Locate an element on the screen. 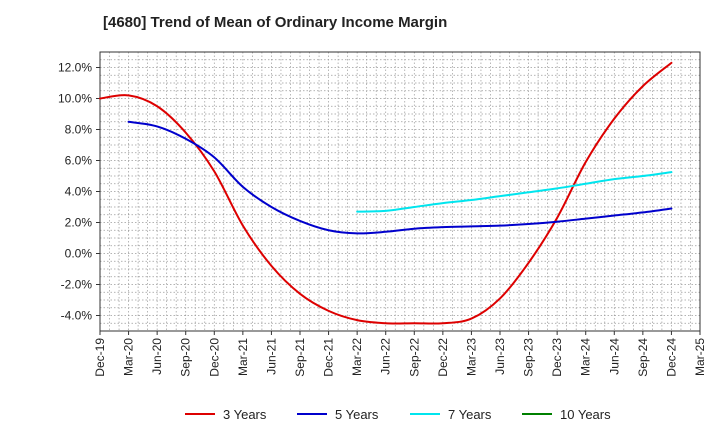 Image resolution: width=720 pixels, height=440 pixels. y-tick-label: 6.0% is located at coordinates (79, 161).